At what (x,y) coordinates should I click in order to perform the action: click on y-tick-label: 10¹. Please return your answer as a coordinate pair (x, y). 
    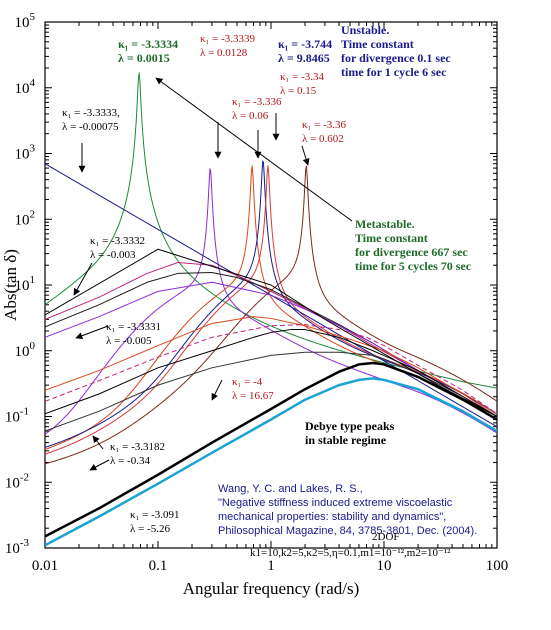
    Looking at the image, I should click on (25, 284).